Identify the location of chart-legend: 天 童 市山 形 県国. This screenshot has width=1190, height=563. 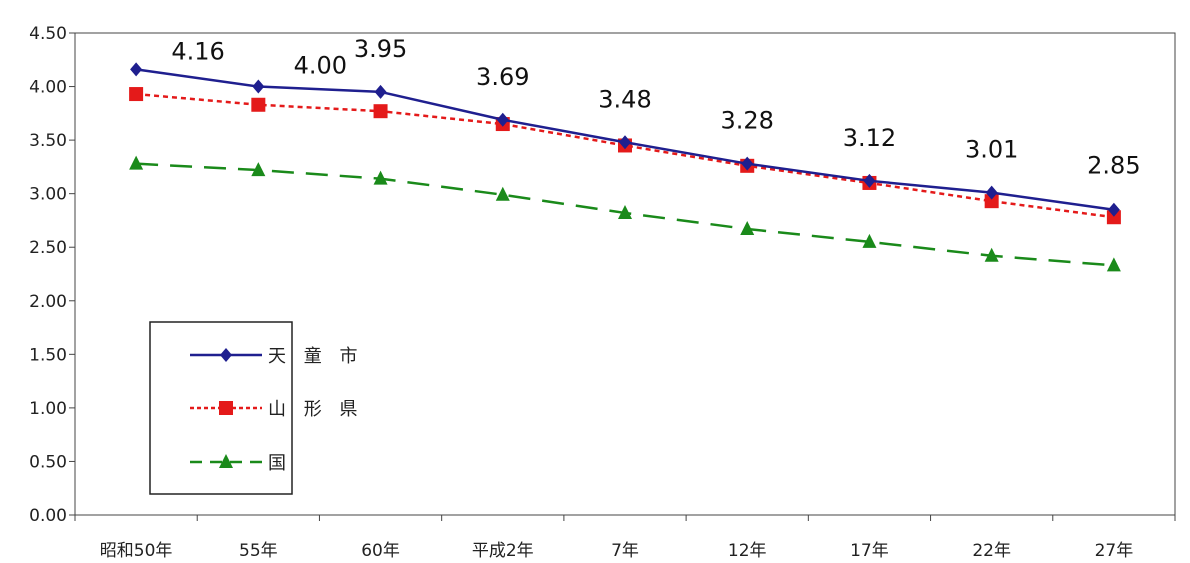
(256, 408).